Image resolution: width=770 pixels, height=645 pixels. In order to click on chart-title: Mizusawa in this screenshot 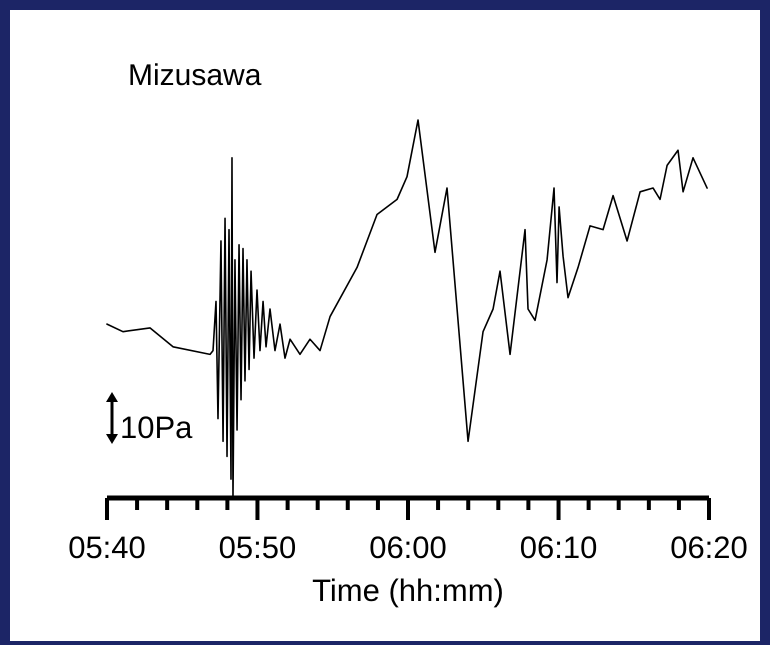, I will do `click(195, 75)`.